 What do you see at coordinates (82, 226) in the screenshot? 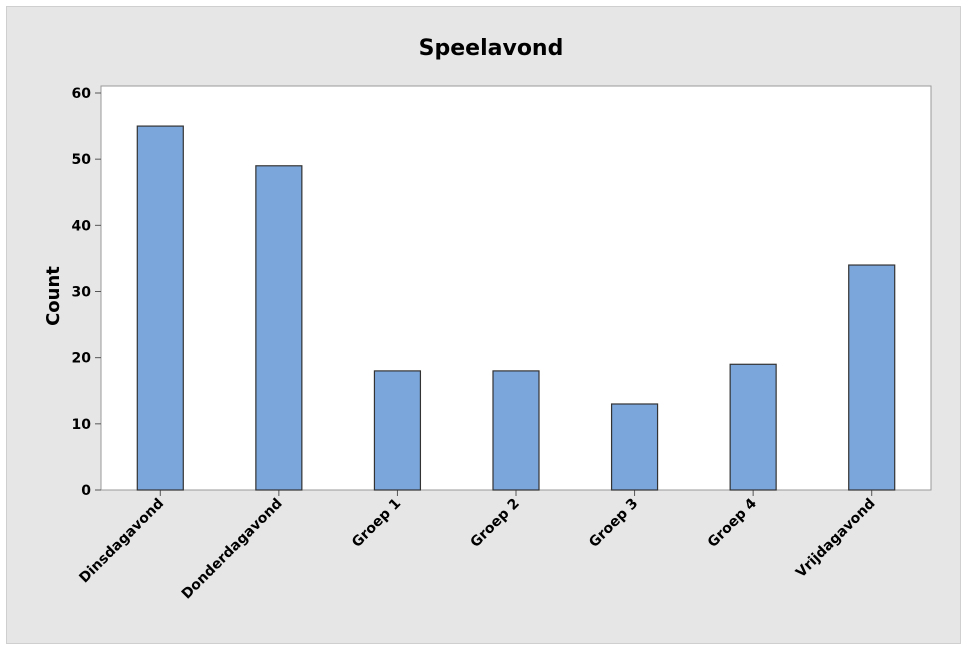
I see `y-tick-label: 40` at bounding box center [82, 226].